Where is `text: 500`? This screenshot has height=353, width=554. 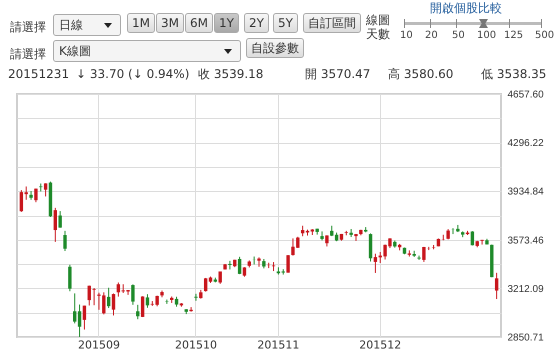
text: 500 is located at coordinates (544, 35).